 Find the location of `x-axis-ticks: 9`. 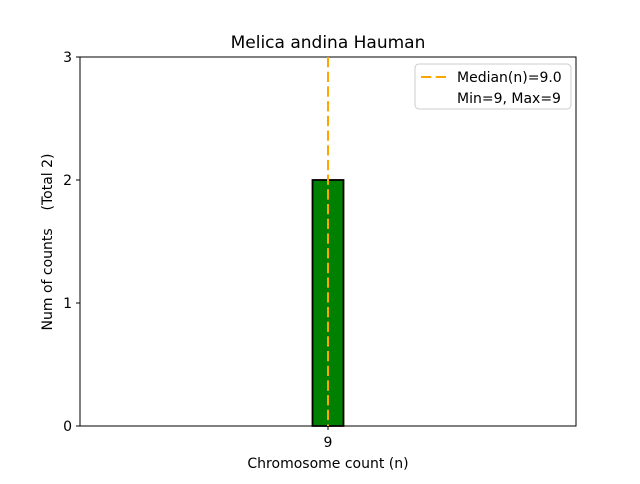

x-axis-ticks: 9 is located at coordinates (328, 438).